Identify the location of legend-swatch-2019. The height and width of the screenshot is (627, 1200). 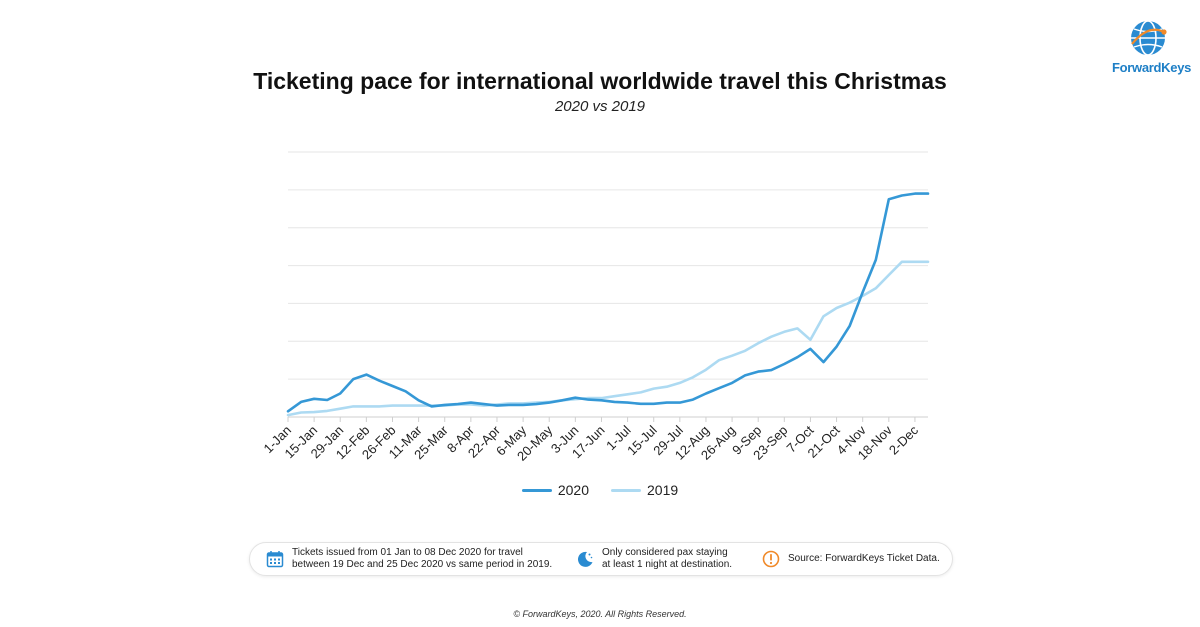
(626, 490).